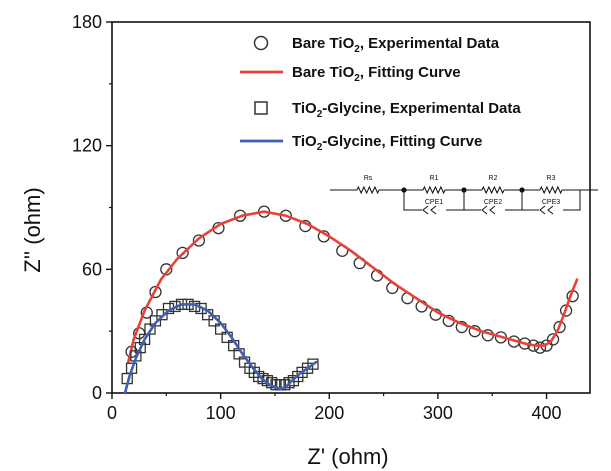 The image size is (611, 471). What do you see at coordinates (547, 413) in the screenshot?
I see `x-tick-label: 400` at bounding box center [547, 413].